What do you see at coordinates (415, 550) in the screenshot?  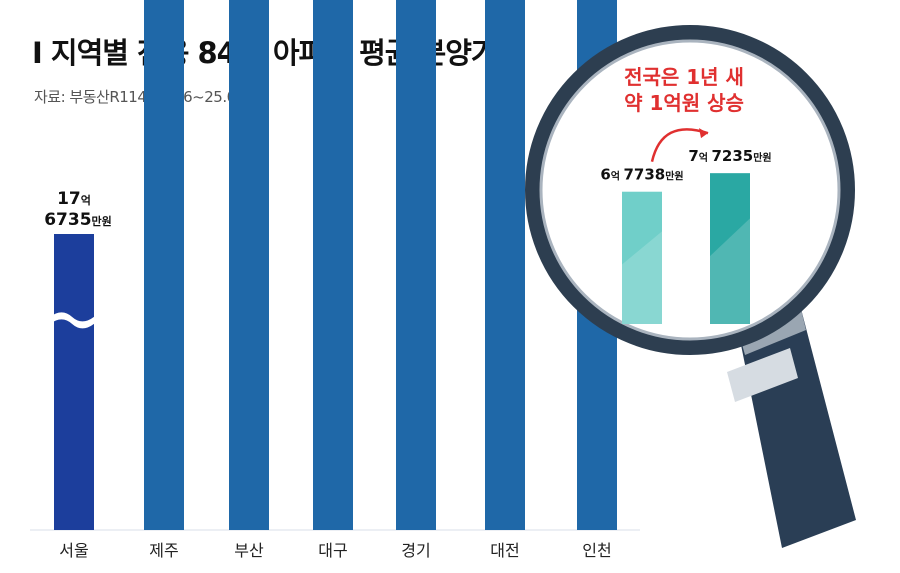 I see `category-label: 경기` at bounding box center [415, 550].